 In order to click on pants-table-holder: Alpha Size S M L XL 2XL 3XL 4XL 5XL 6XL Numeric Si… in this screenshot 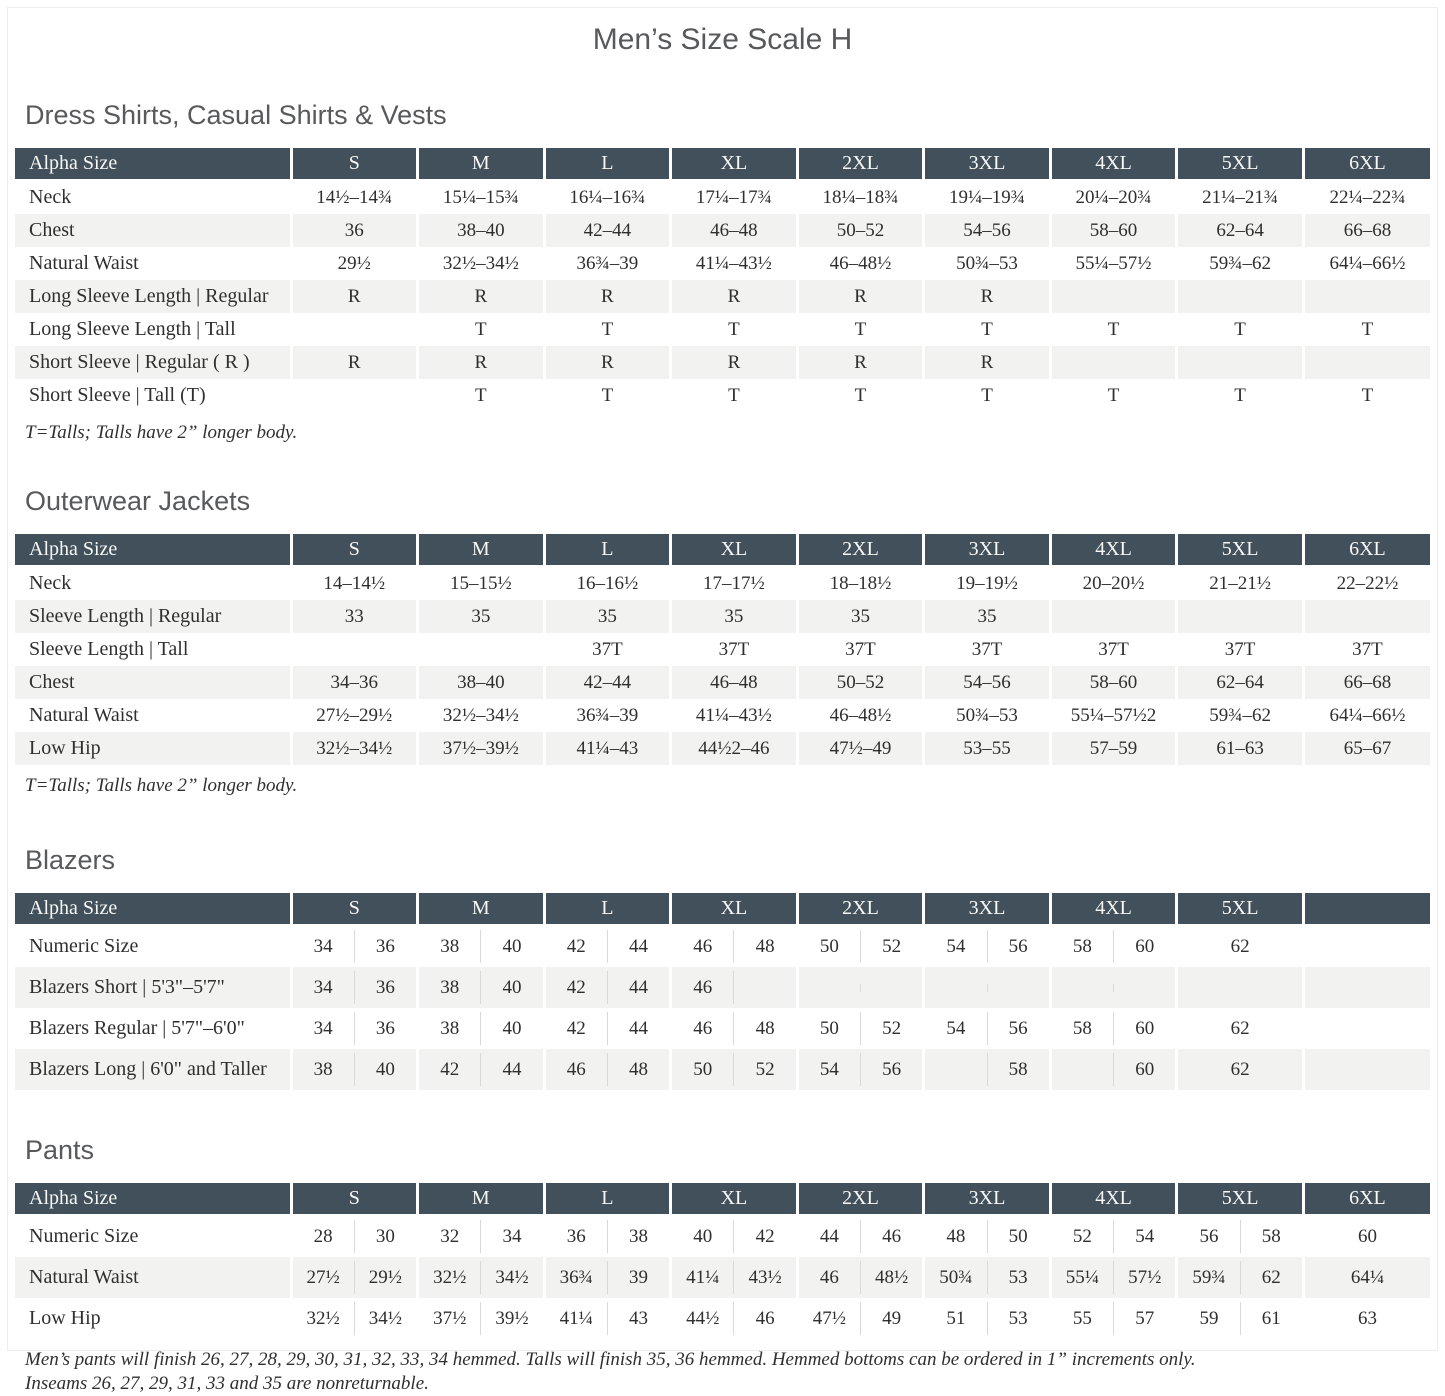, I will do `click(722, 1261)`.